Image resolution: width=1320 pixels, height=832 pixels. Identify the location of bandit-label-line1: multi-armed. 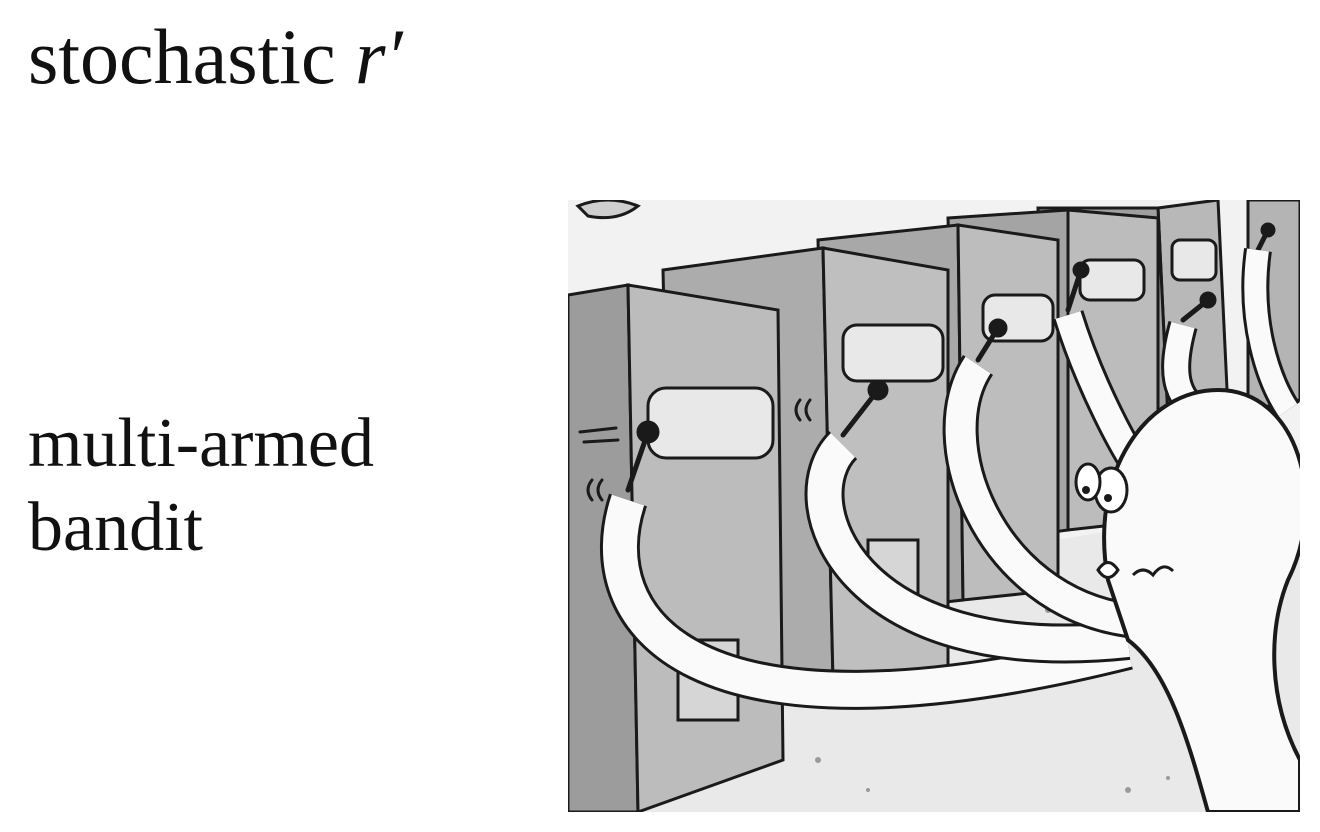
(201, 443).